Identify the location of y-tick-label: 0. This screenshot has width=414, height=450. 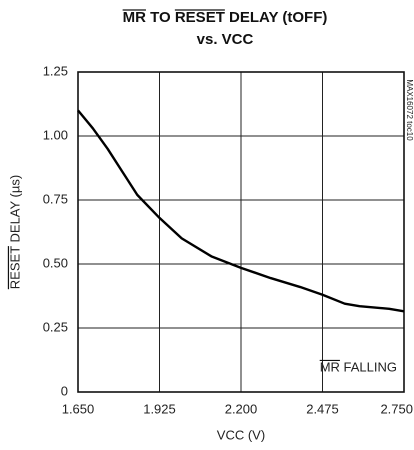
(64, 390).